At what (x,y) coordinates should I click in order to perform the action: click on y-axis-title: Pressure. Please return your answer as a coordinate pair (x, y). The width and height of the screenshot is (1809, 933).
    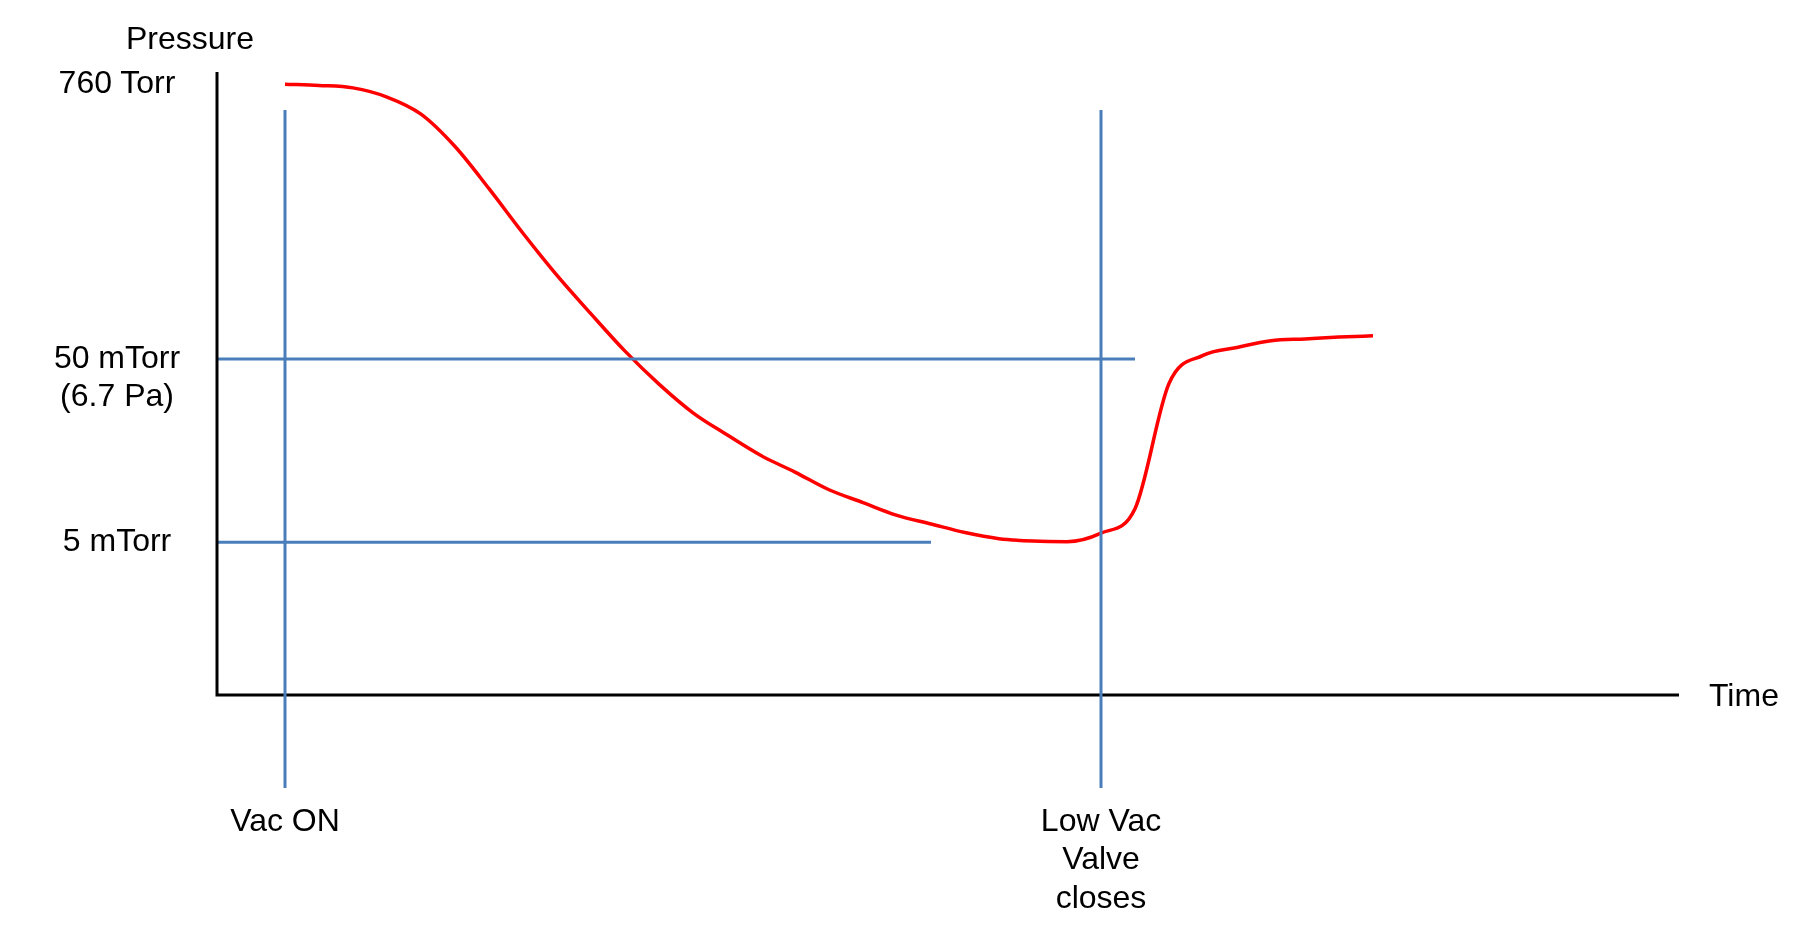
    Looking at the image, I should click on (190, 37).